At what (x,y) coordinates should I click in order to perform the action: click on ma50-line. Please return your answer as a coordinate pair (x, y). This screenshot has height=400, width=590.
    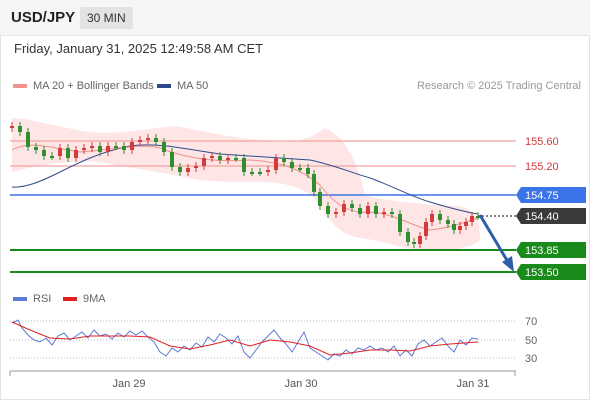
    Looking at the image, I should click on (245, 179).